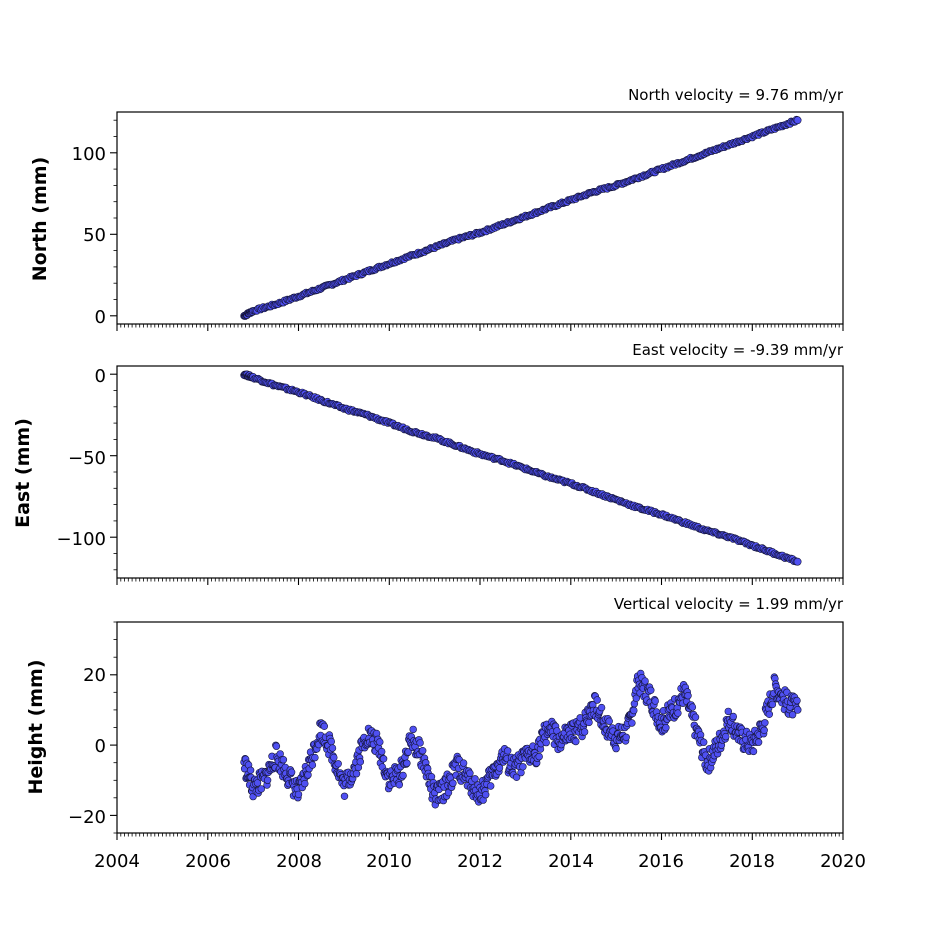 The width and height of the screenshot is (937, 937). What do you see at coordinates (81, 539) in the screenshot?
I see `east-ytick-label: −100` at bounding box center [81, 539].